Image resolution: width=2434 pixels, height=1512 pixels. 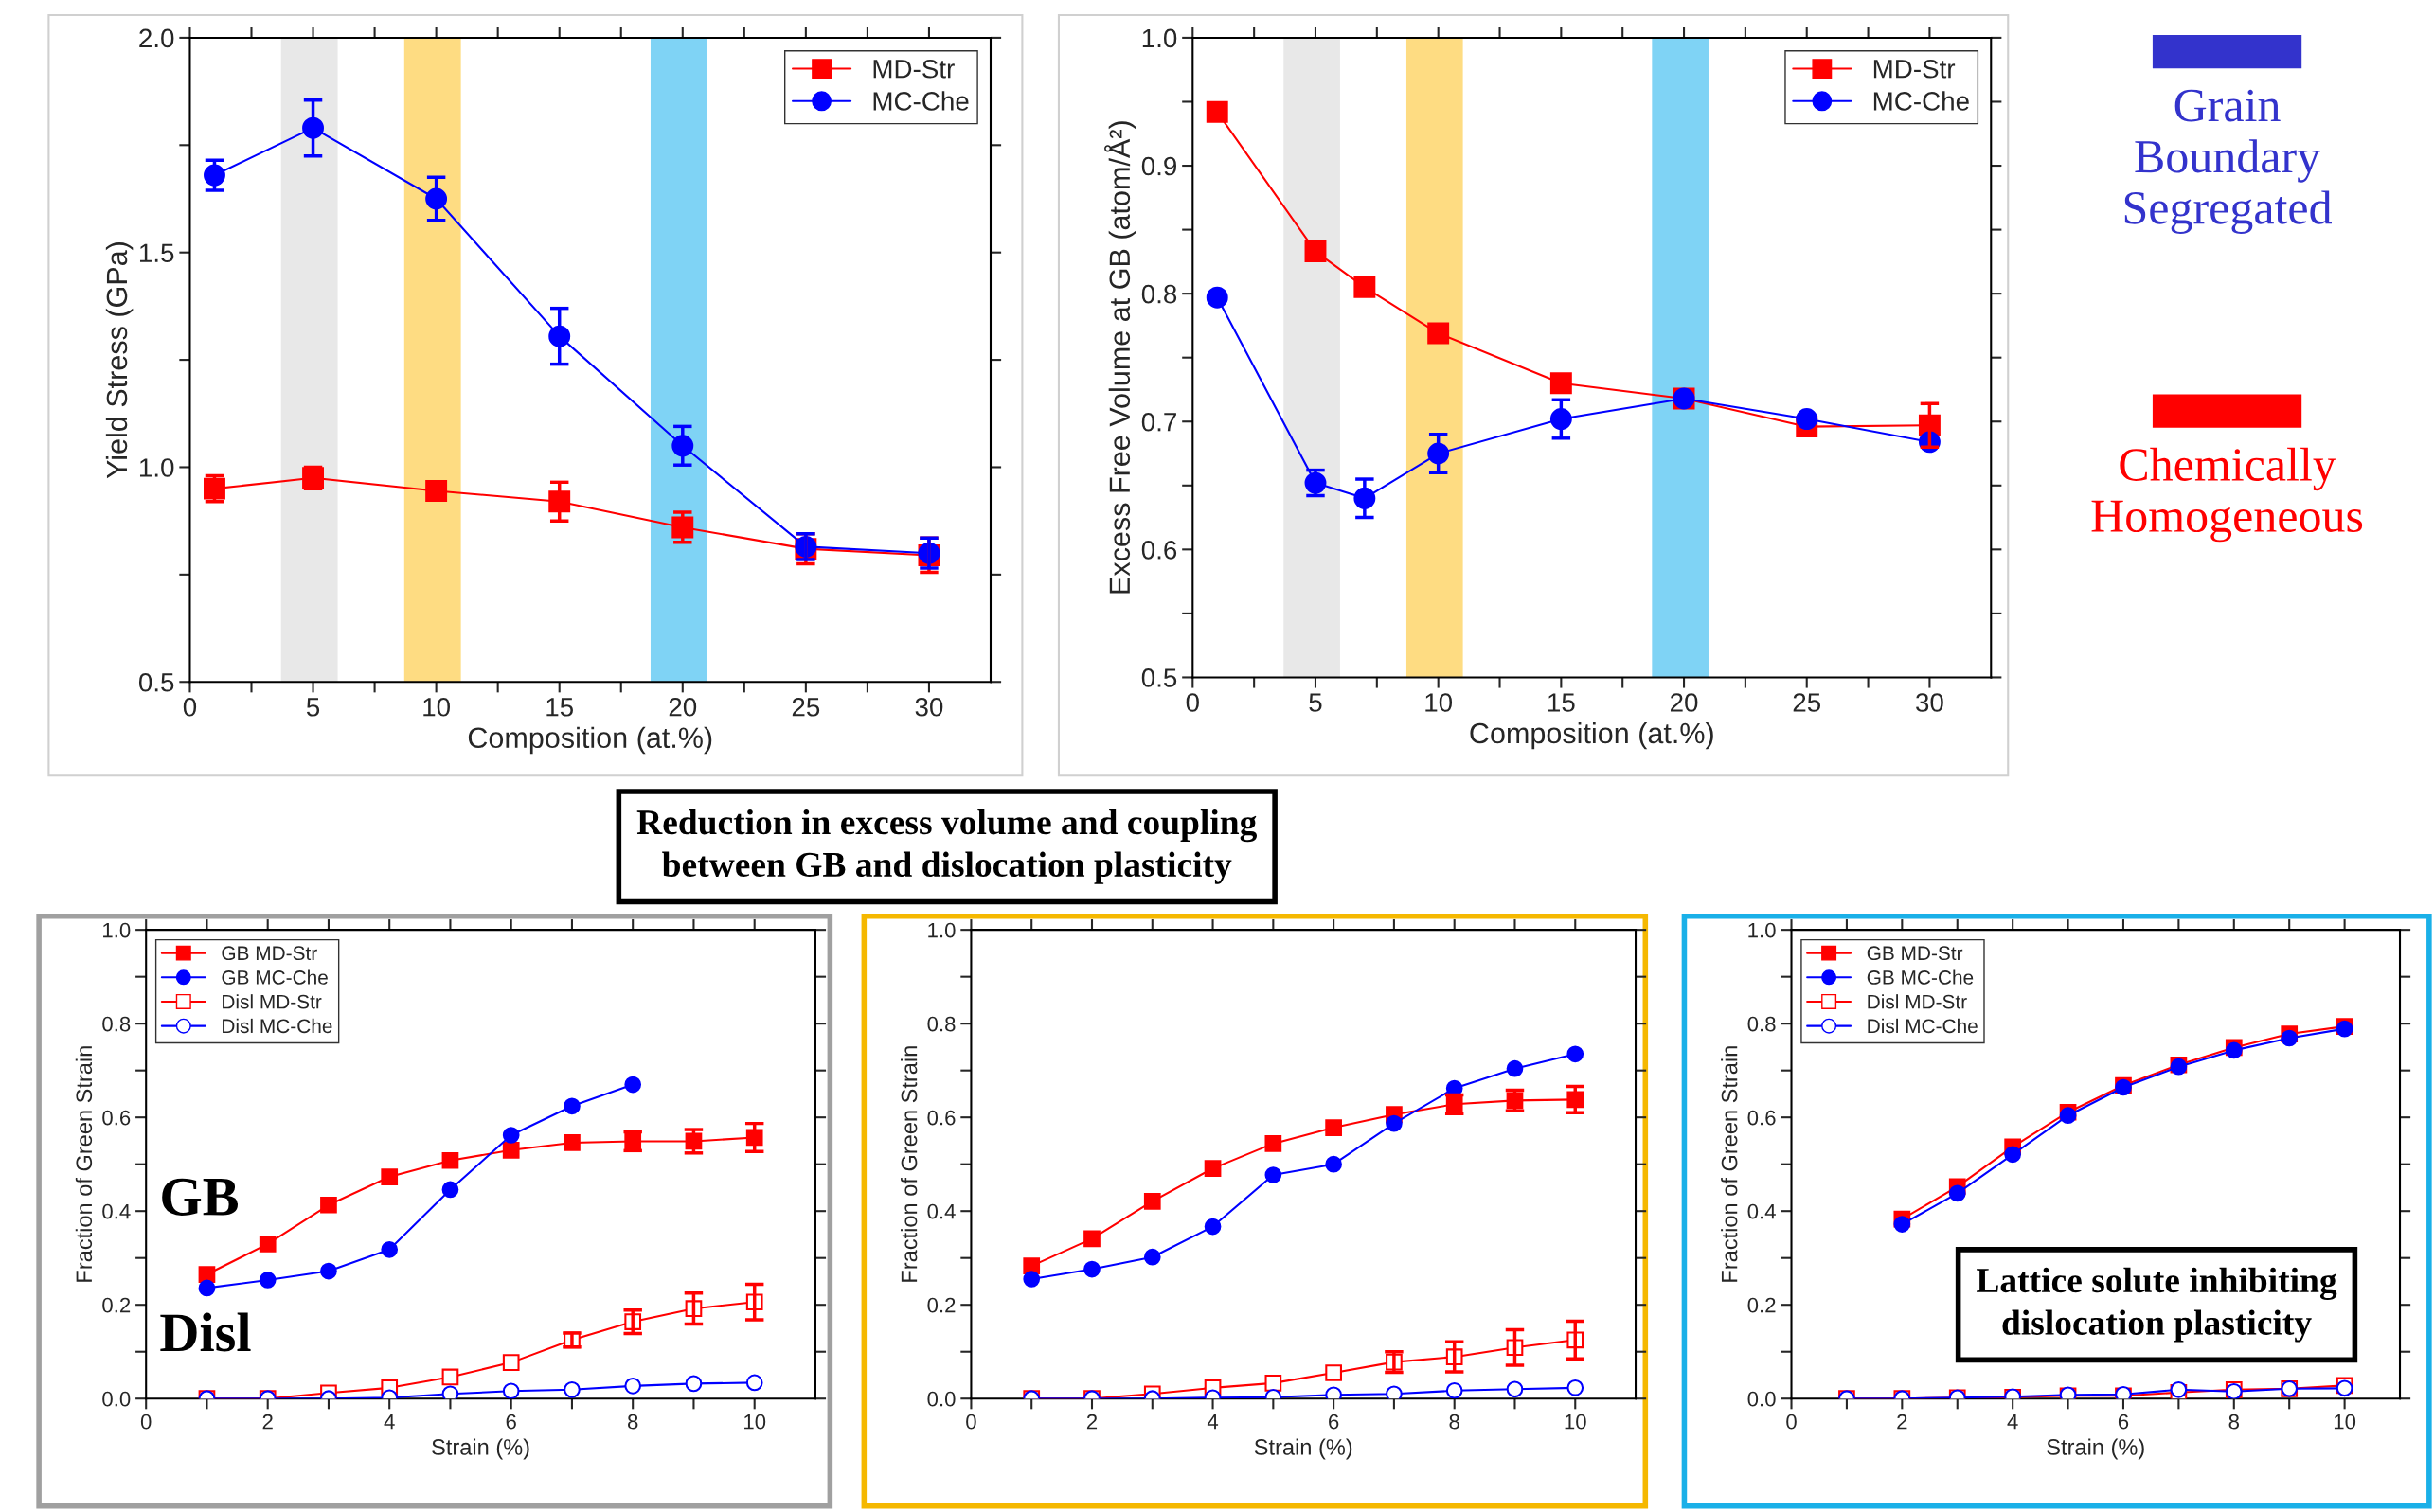 I want to click on text: Reduction in excess volume and coupling between GB and dislocation plasticity, so click(x=947, y=846).